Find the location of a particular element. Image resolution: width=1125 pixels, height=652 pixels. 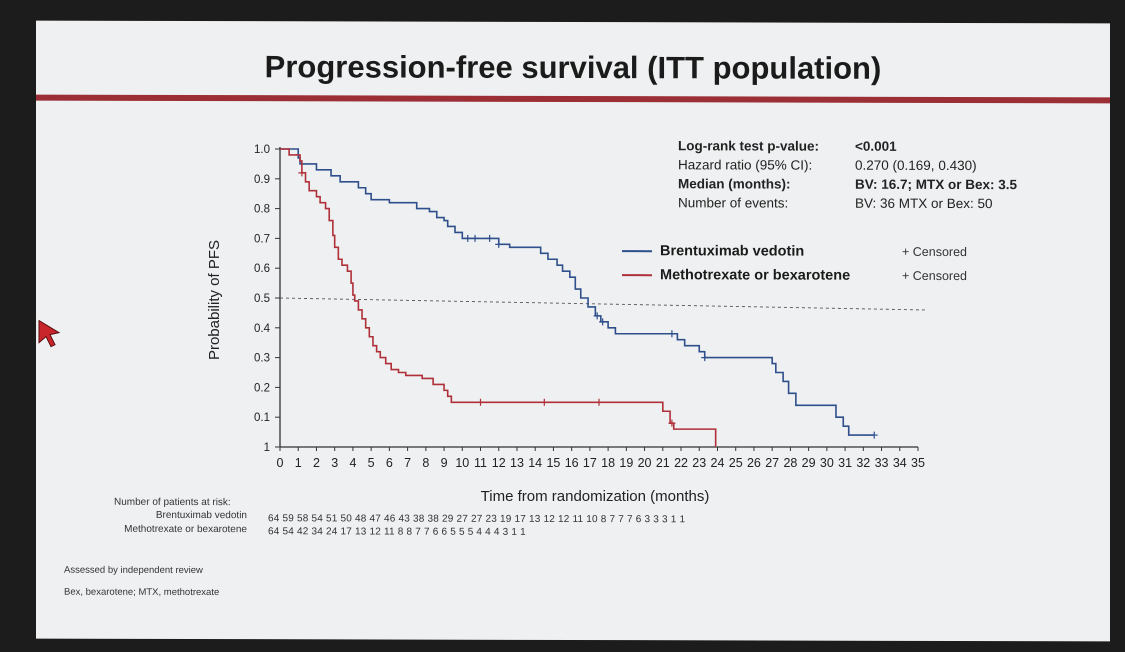

x-tick-label: 28 is located at coordinates (790, 463).